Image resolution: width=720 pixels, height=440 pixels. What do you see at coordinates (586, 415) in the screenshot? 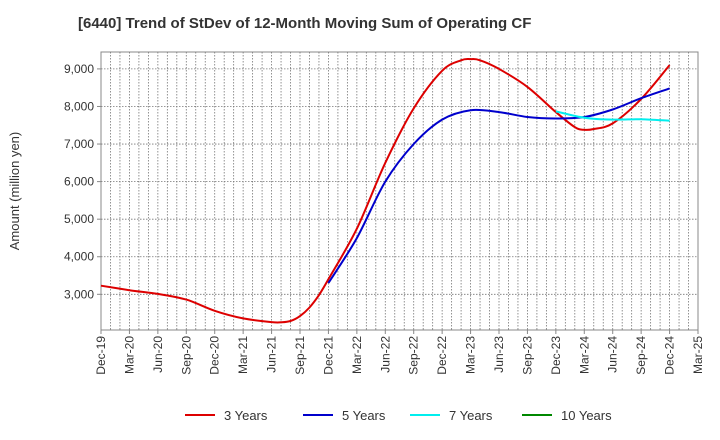
I see `legend-label: 10 Years` at bounding box center [586, 415].